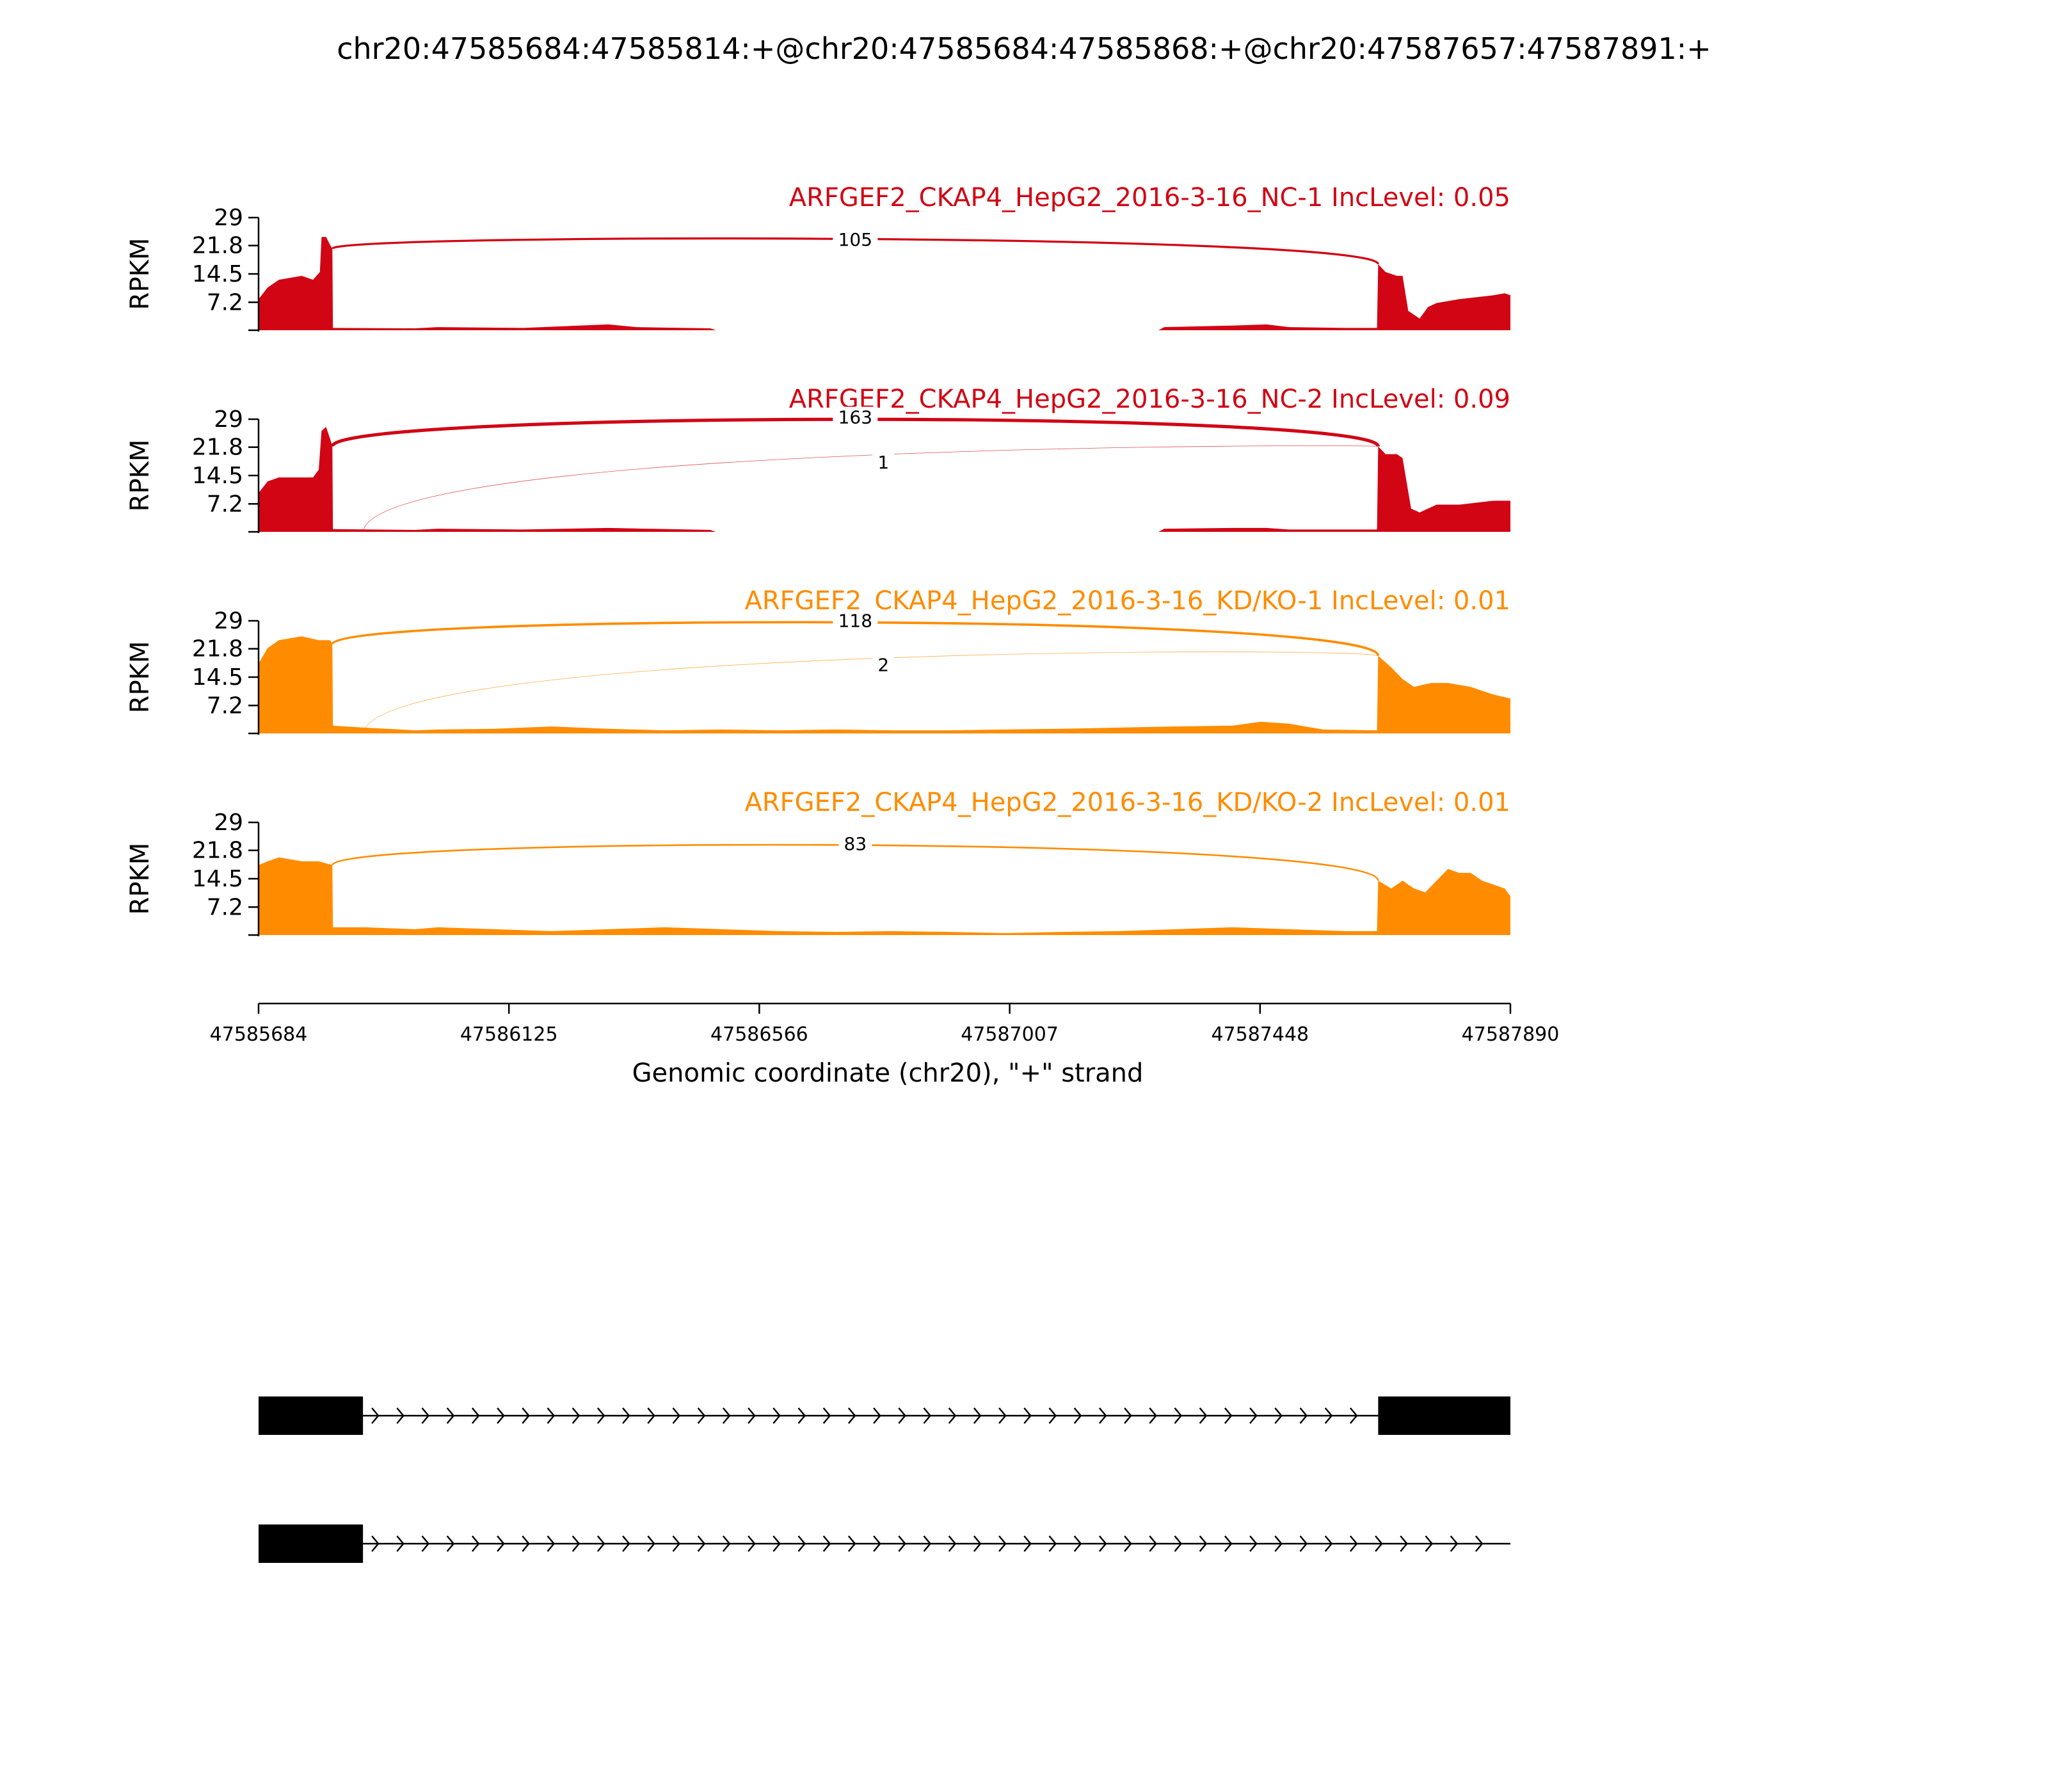  I want to click on x-tick-label: 47586566, so click(759, 1034).